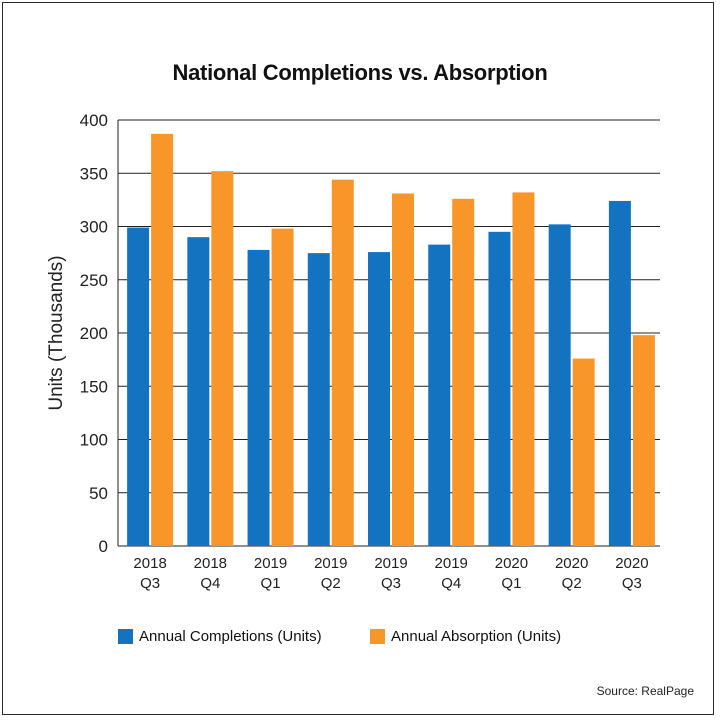 This screenshot has height=721, width=720. What do you see at coordinates (94, 227) in the screenshot?
I see `y-tick-label: 300` at bounding box center [94, 227].